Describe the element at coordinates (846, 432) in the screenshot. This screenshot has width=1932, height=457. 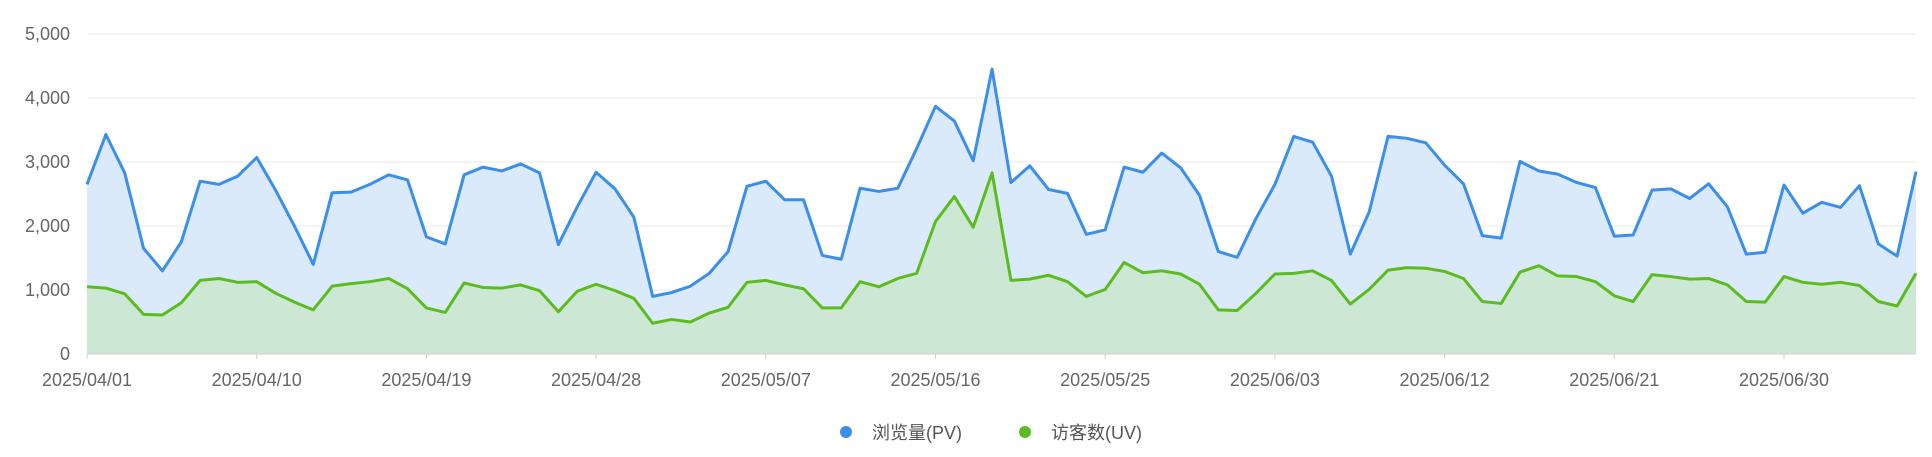
I see `legend-marker-pv` at that location.